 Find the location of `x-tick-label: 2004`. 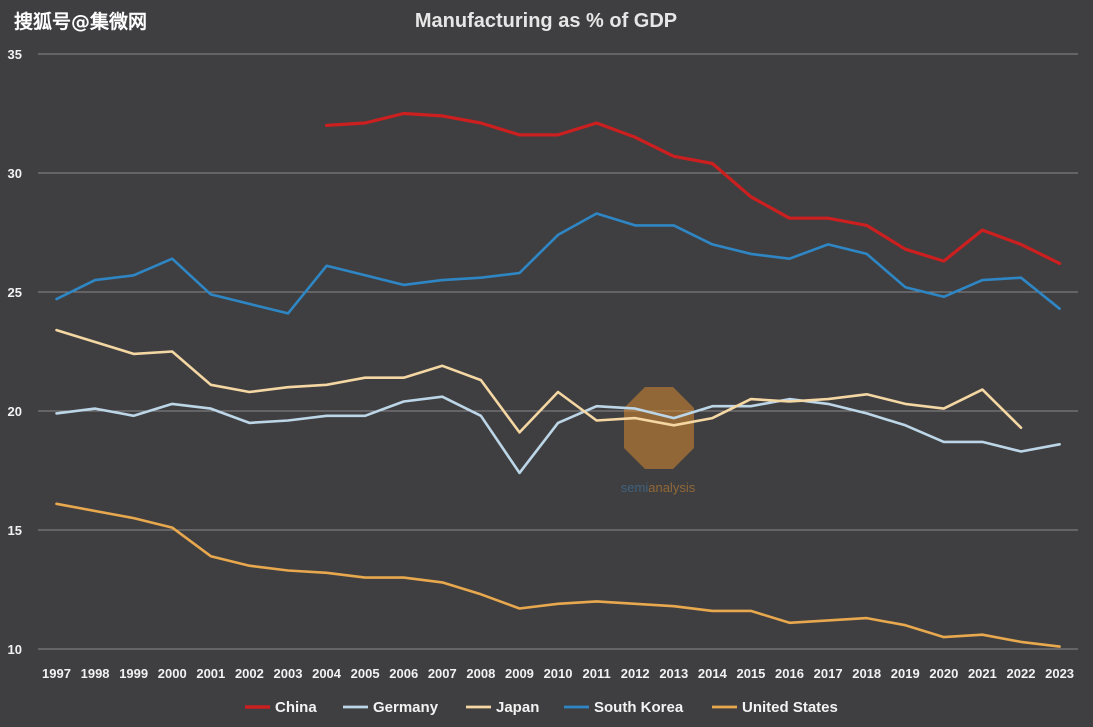

x-tick-label: 2004 is located at coordinates (327, 673).